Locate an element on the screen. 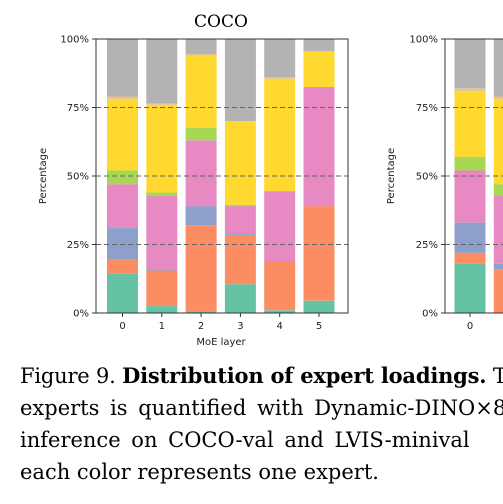 This screenshot has width=503, height=504. caption-bold-title: Distribution of expert loadings. is located at coordinates (304, 375).